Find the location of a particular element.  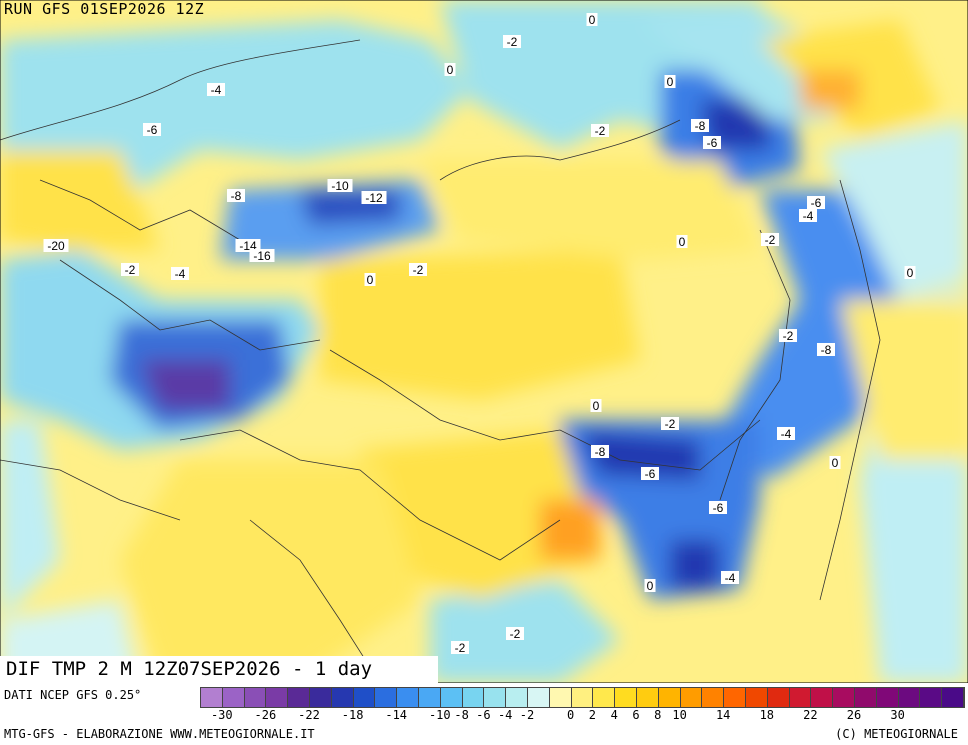

data-source-label: DATI NCEP GFS 0.25° is located at coordinates (73, 695).